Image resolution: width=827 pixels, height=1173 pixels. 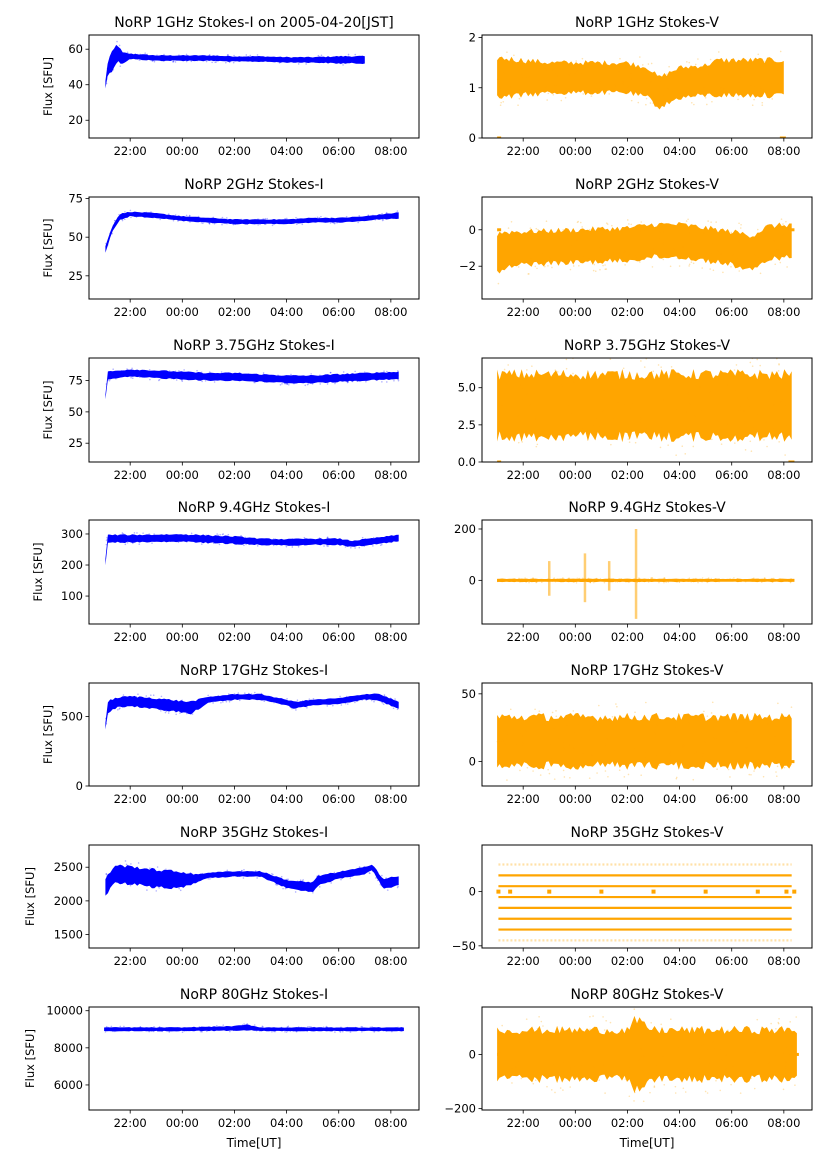 What do you see at coordinates (182, 799) in the screenshot?
I see `x-tick-label: 00:00` at bounding box center [182, 799].